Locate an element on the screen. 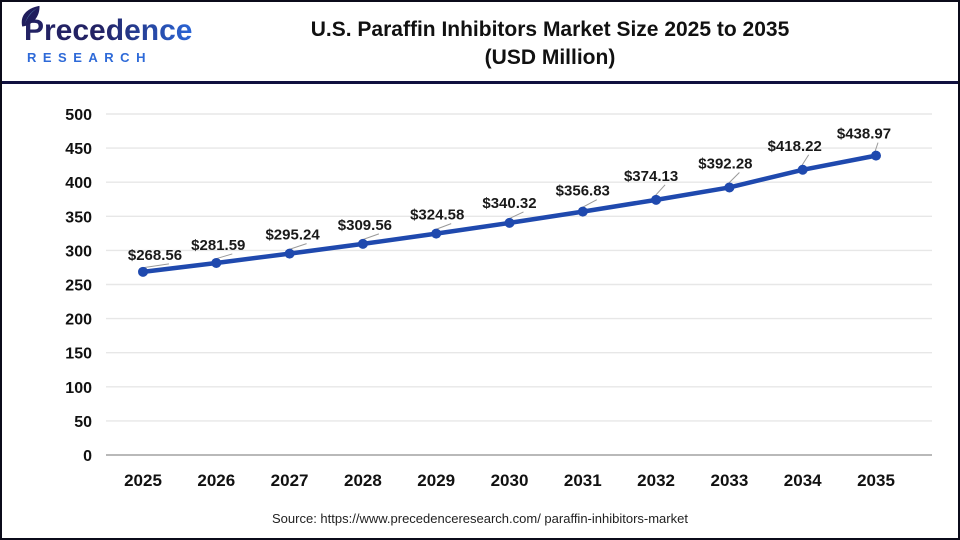 This screenshot has width=960, height=540. leaf-icon is located at coordinates (30, 16).